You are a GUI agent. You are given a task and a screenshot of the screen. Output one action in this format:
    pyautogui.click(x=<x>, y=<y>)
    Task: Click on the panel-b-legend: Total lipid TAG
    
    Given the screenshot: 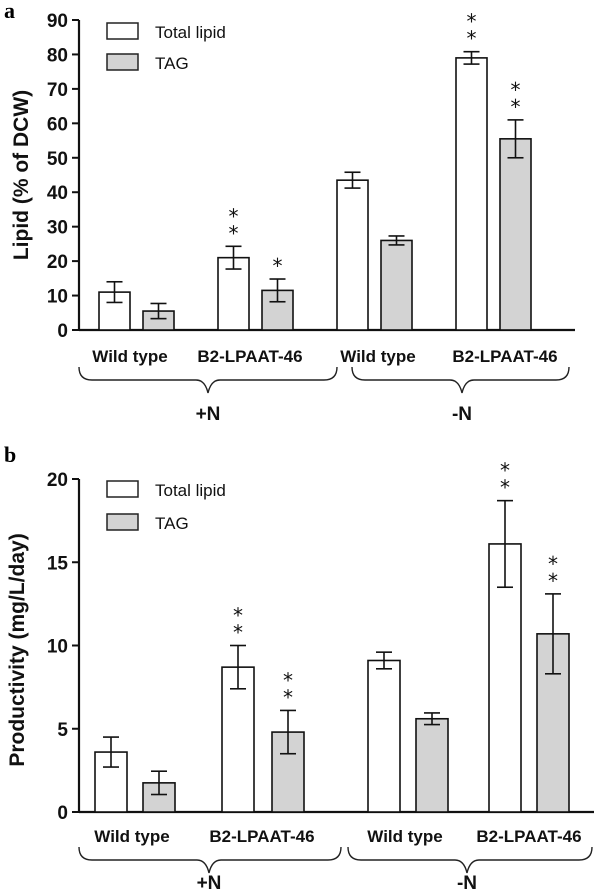 What is the action you would take?
    pyautogui.click(x=166, y=506)
    